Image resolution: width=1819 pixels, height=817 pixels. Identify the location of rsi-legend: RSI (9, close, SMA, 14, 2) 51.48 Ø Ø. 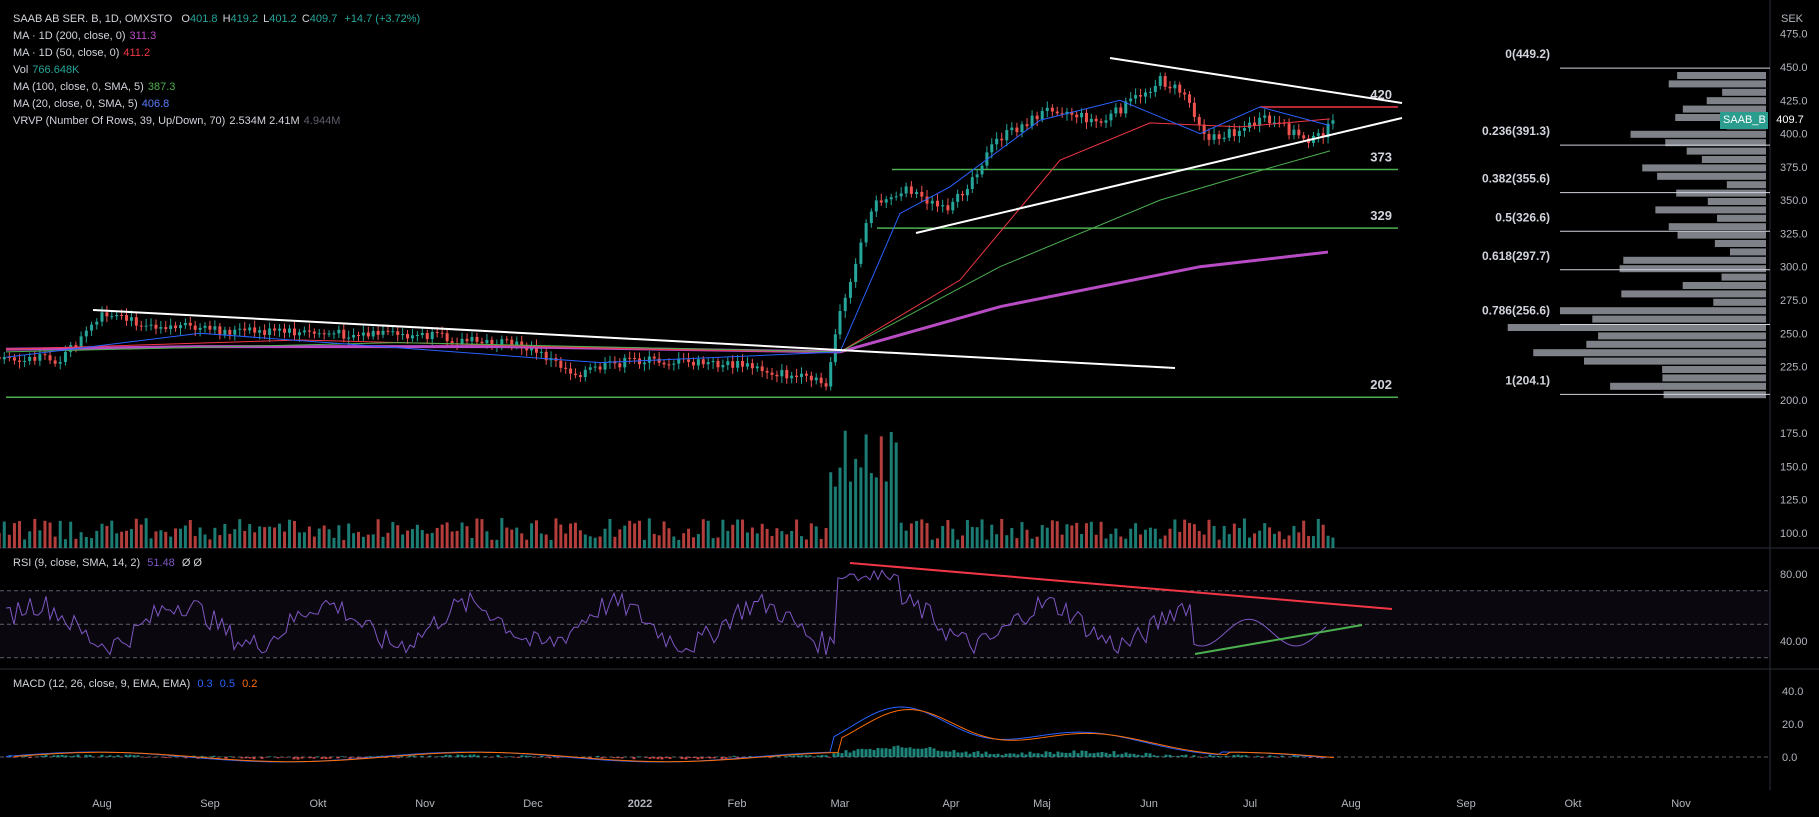
(107, 563).